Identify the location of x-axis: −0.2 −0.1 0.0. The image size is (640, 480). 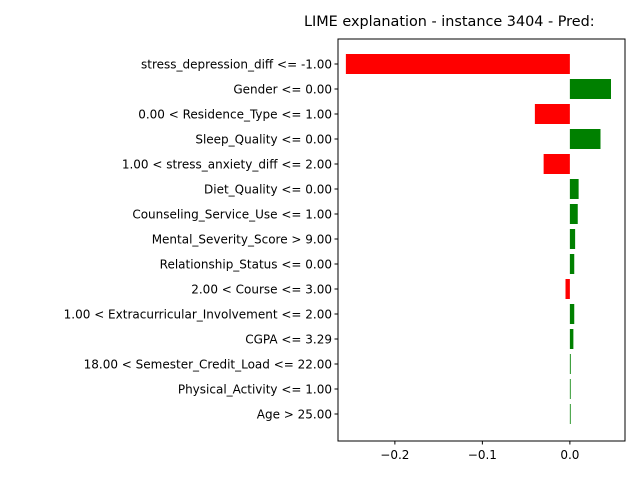
(479, 451).